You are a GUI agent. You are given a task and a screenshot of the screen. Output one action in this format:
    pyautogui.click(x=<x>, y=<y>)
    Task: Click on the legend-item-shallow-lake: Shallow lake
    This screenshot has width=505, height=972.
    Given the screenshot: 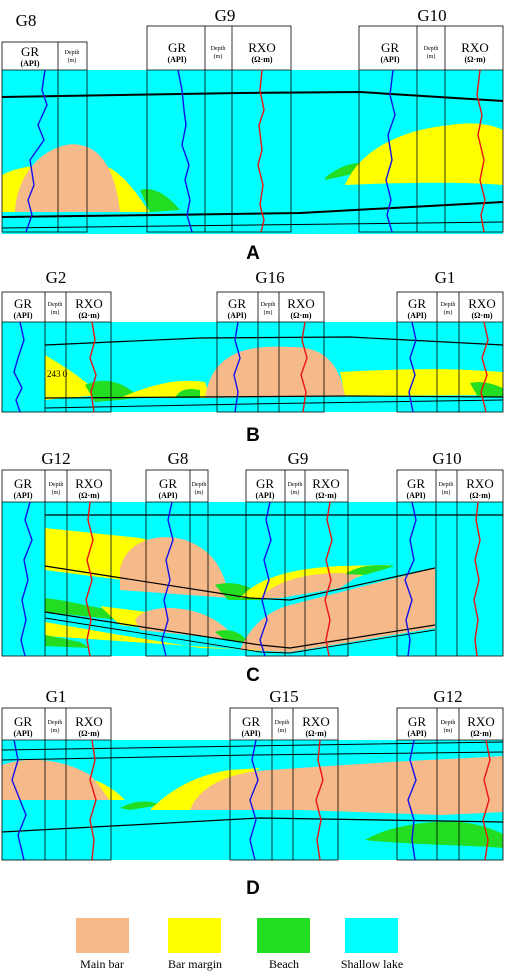 What is the action you would take?
    pyautogui.click(x=372, y=944)
    